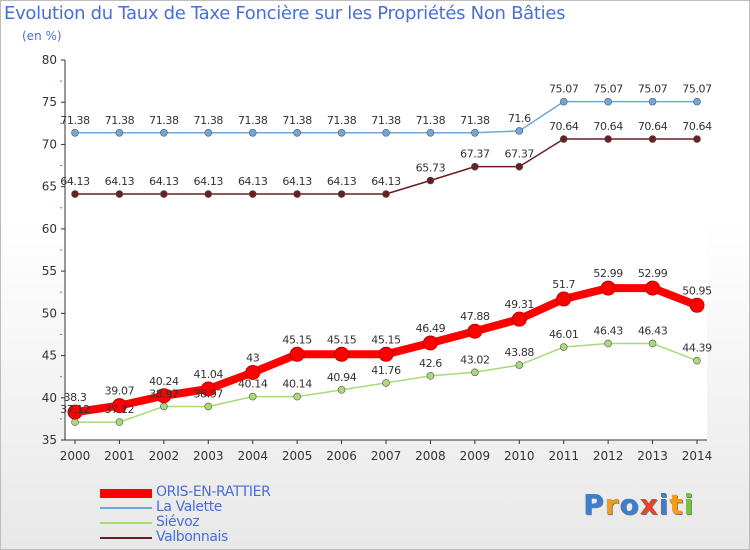 This screenshot has width=750, height=550. Describe the element at coordinates (213, 492) in the screenshot. I see `legend-label: ORIS-EN-RATTIER` at that location.